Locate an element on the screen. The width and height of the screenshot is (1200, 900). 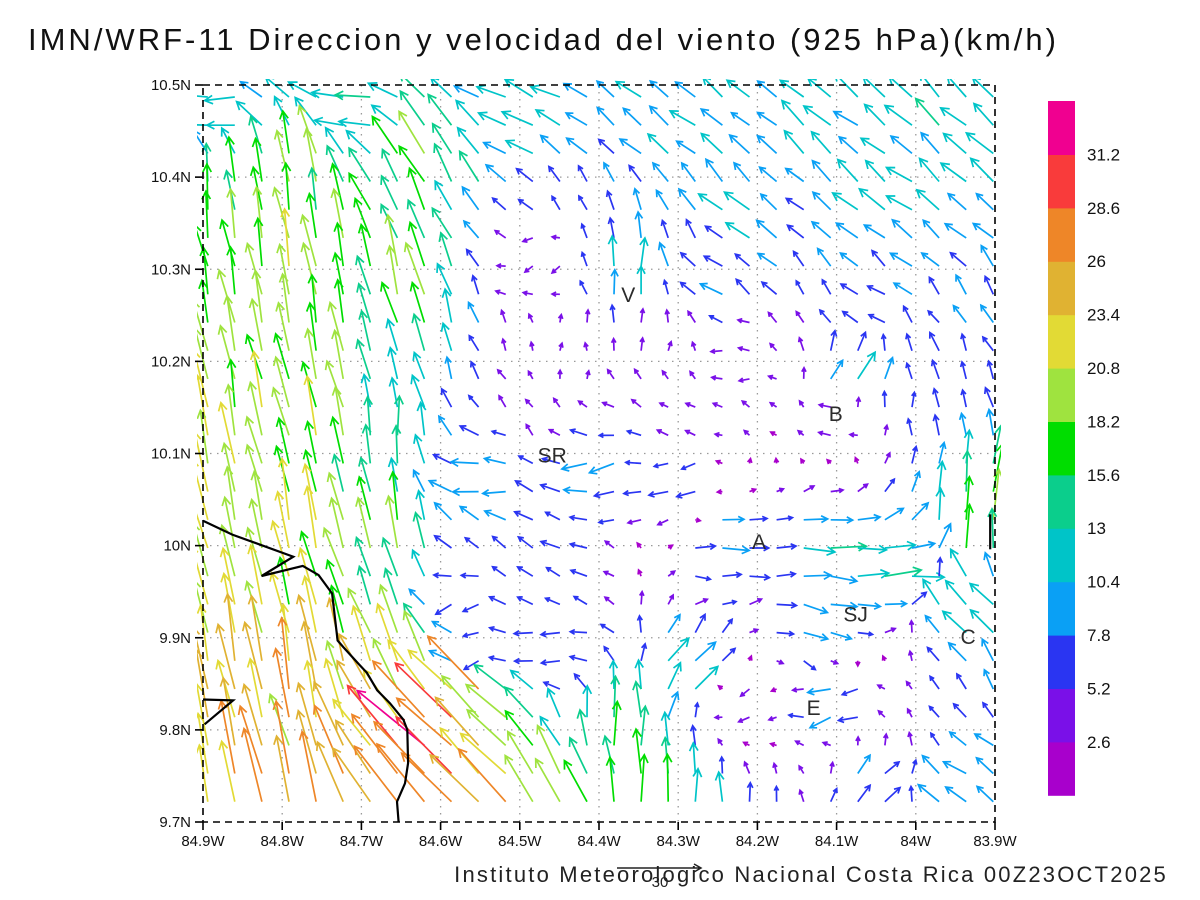
y-axis-labels: 10.5N 10.4N 10.3N 10.2N 10.1N 10N 9.9N 9.8N 9.7N is located at coordinates (171, 454).